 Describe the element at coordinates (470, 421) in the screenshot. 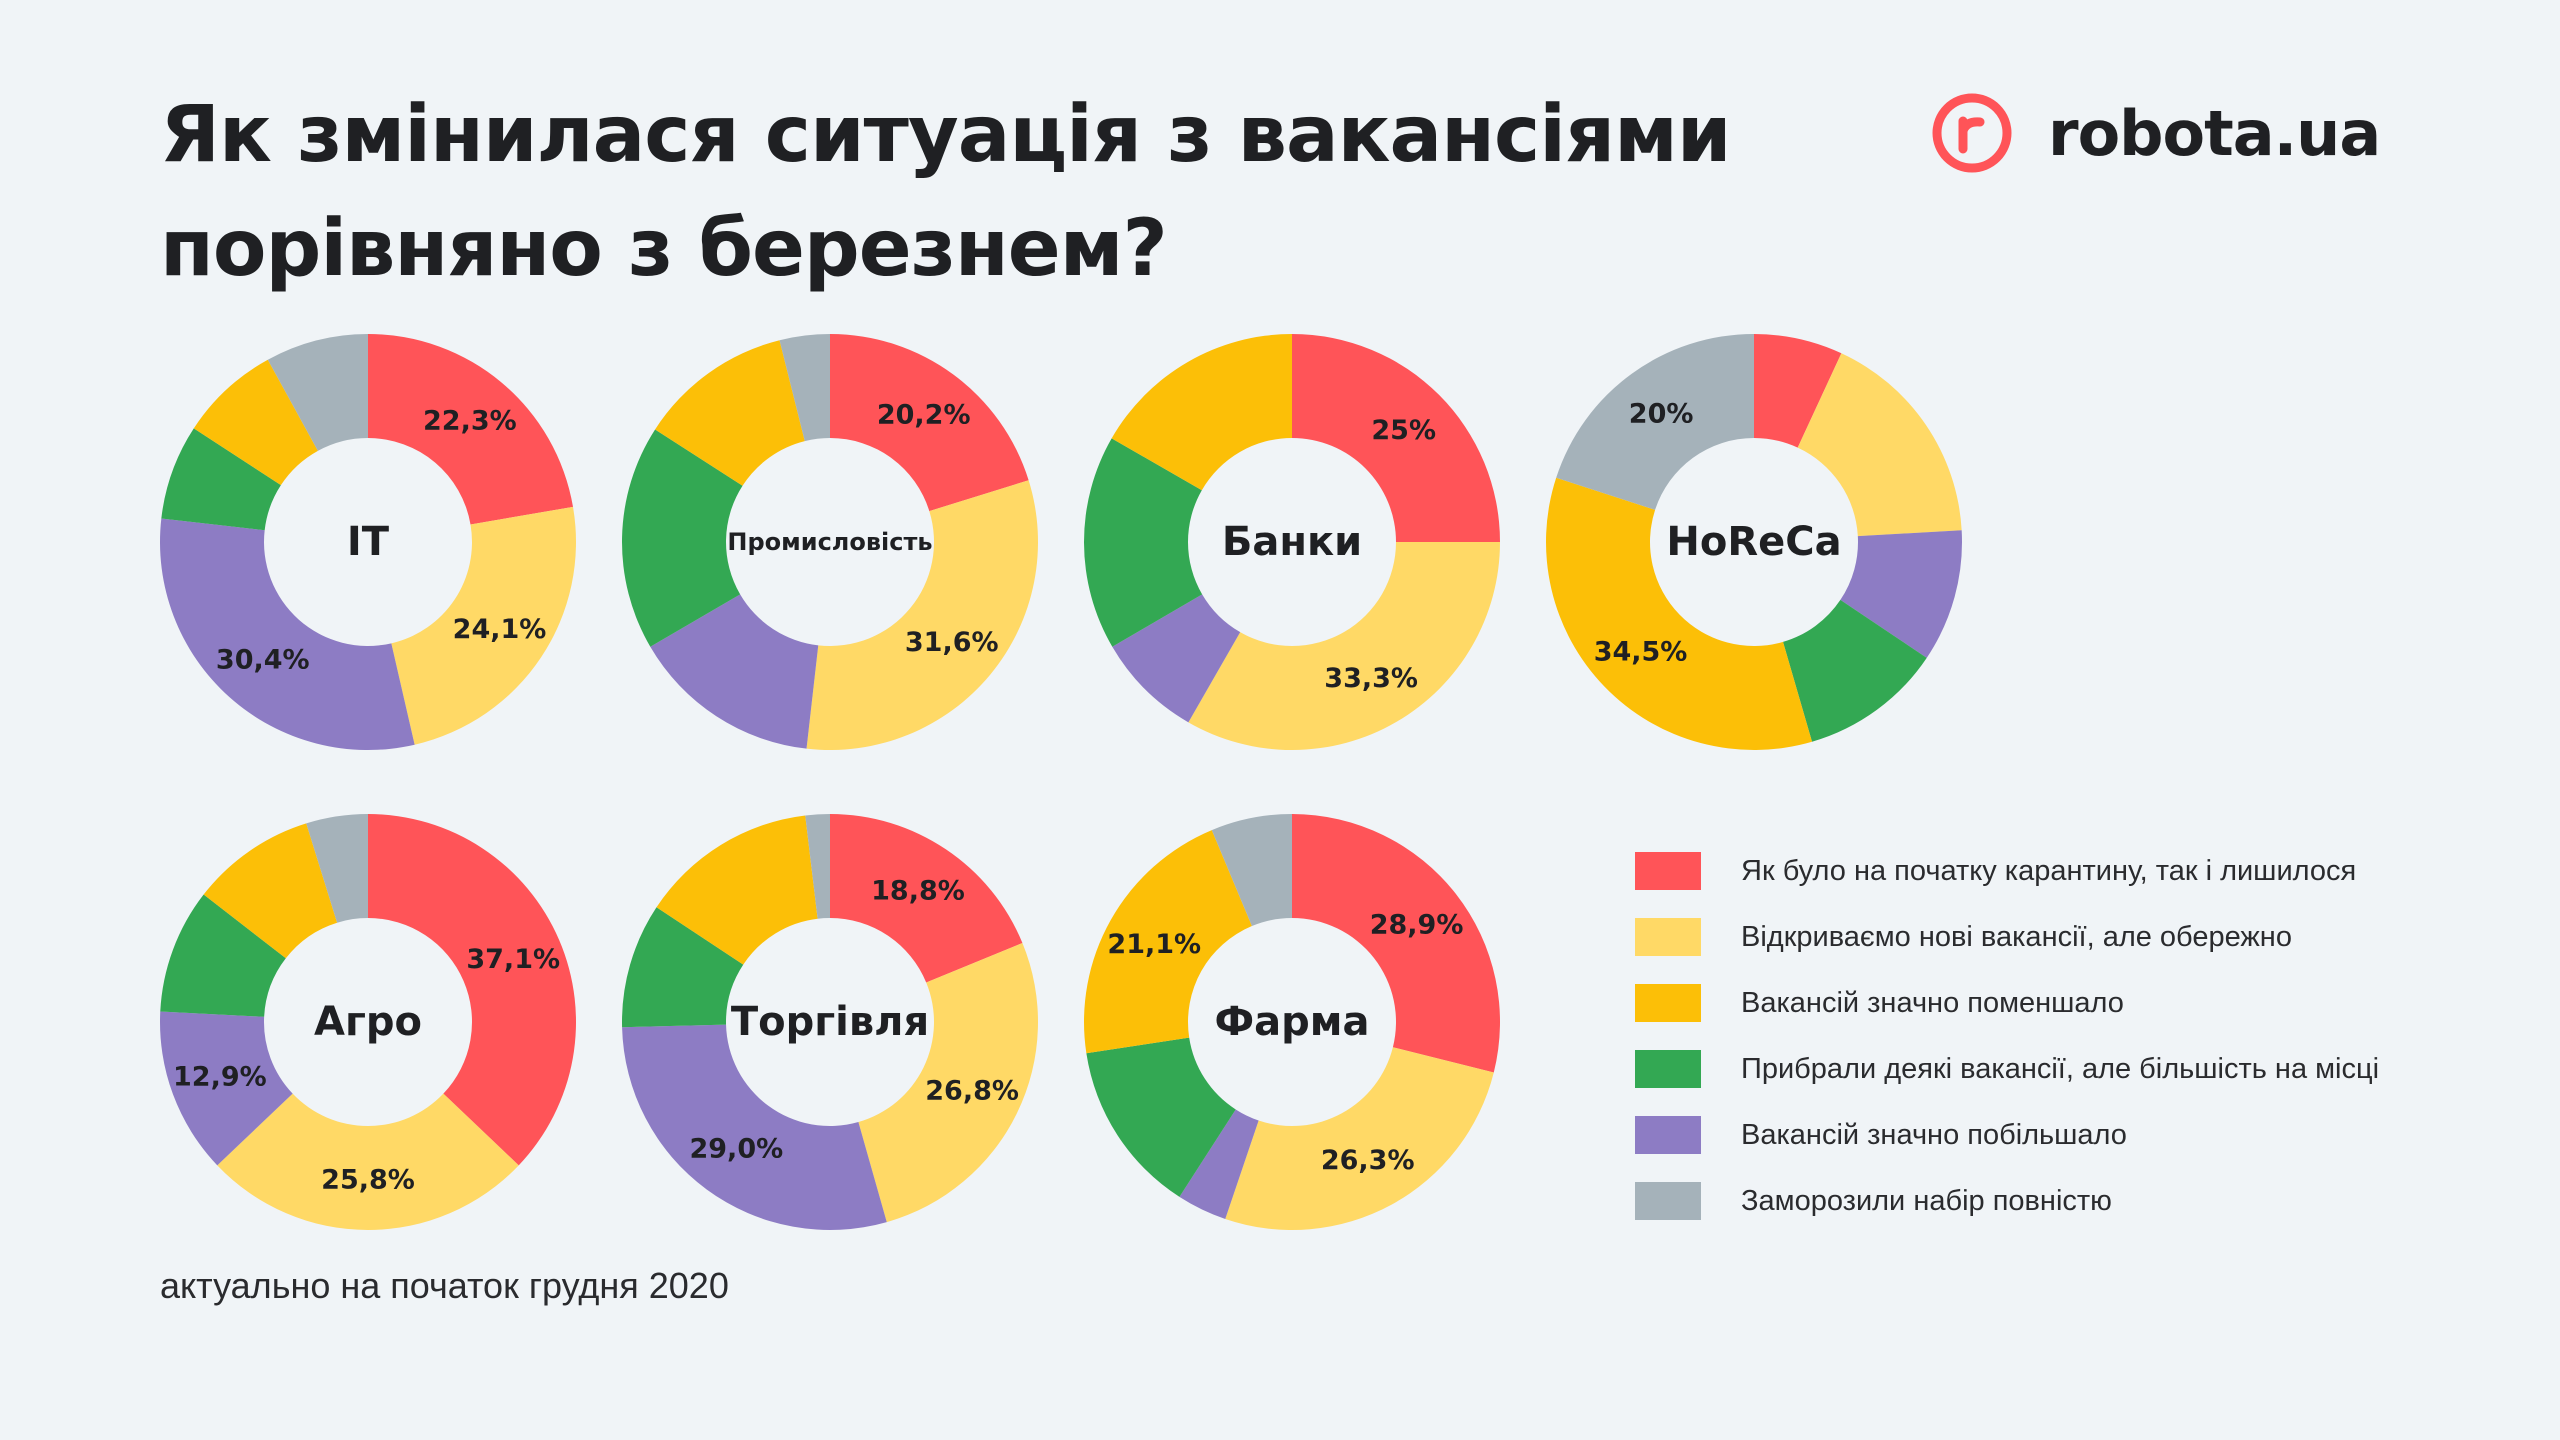

I see `data-label: 22,3%` at that location.